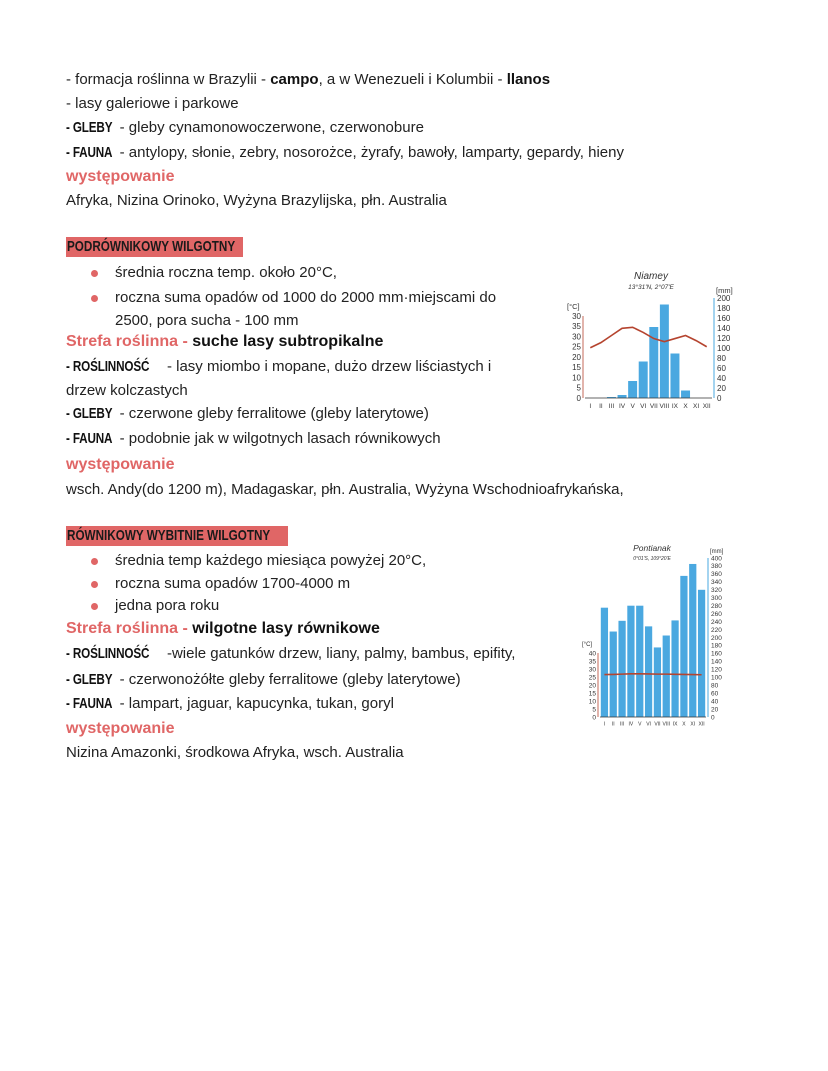  Describe the element at coordinates (651, 276) in the screenshot. I see `chart-title: Niamey` at that location.